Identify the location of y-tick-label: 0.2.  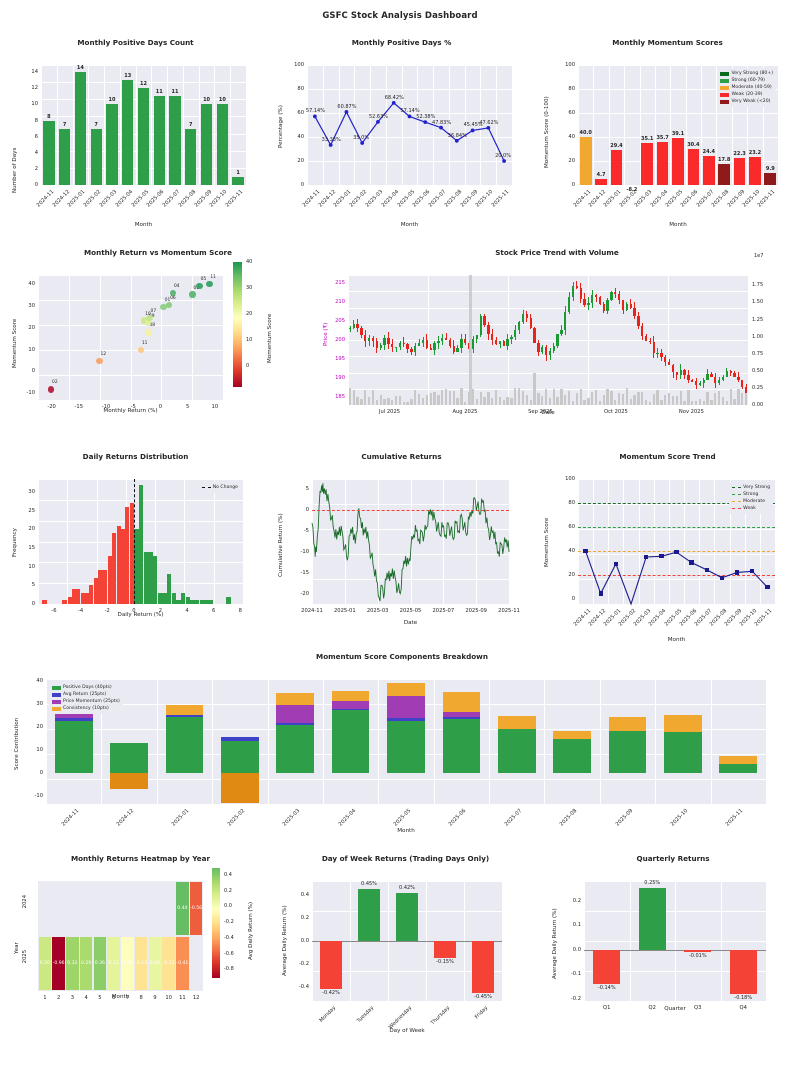
(304, 917).